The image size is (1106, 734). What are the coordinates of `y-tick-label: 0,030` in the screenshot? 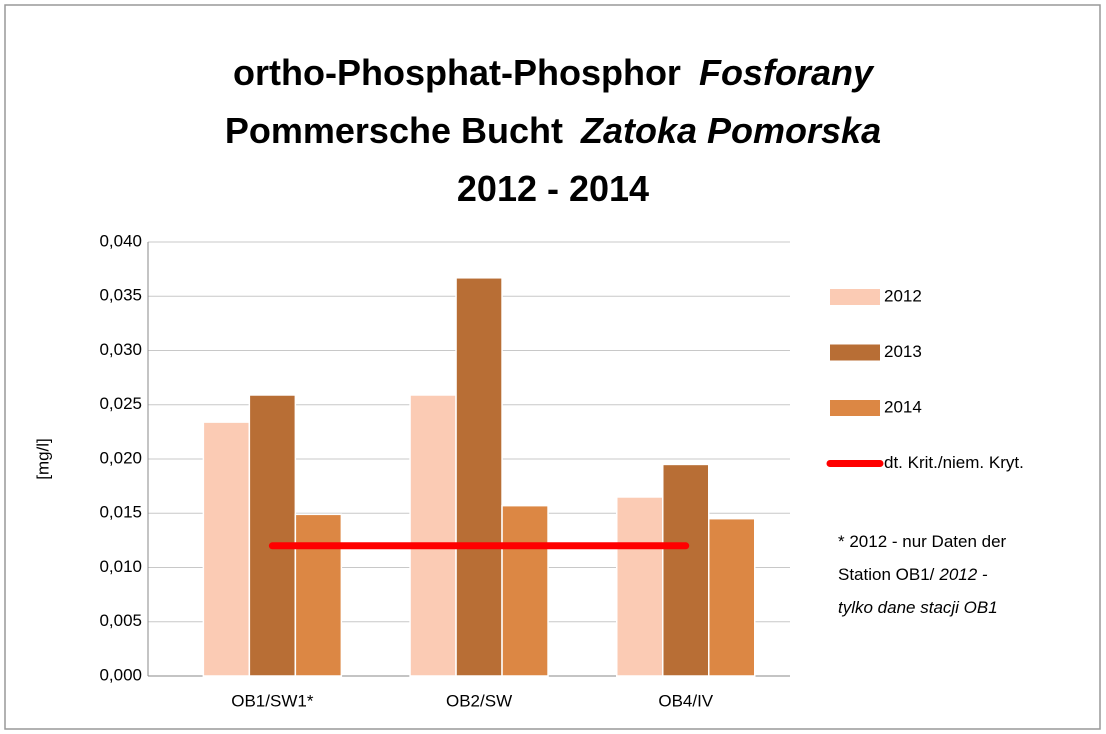 It's located at (120, 349).